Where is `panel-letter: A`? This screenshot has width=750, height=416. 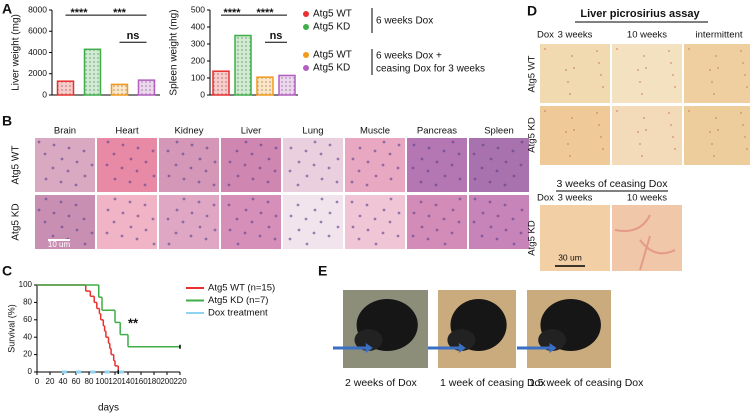 panel-letter: A is located at coordinates (7, 9).